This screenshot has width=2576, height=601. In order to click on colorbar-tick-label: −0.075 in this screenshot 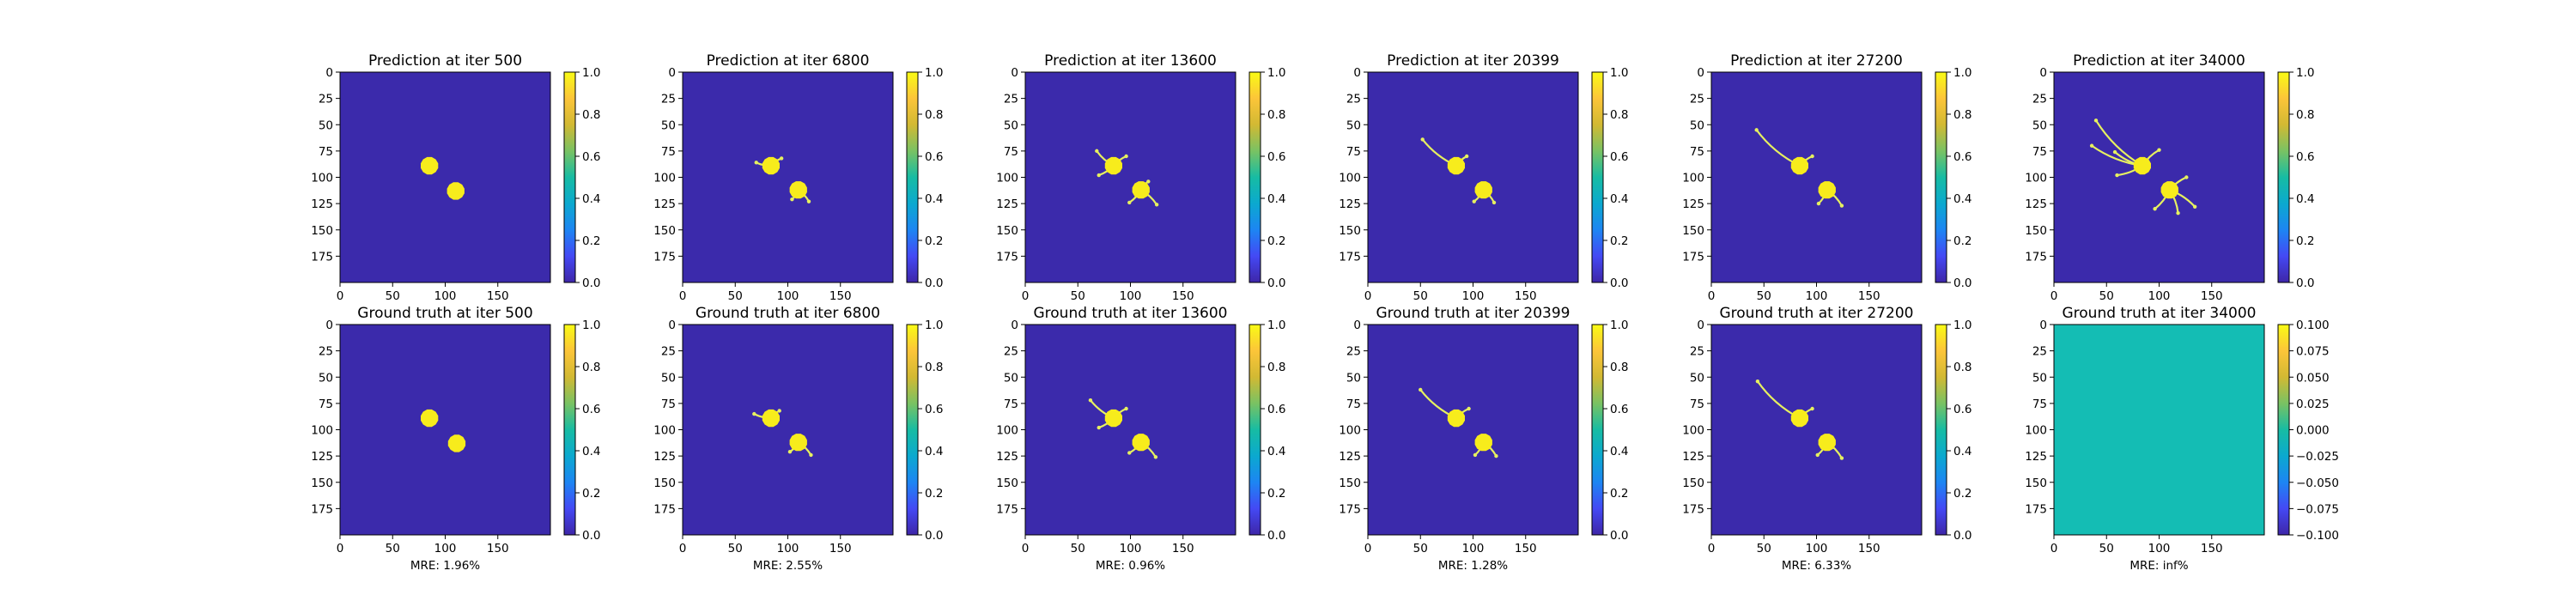, I will do `click(2317, 509)`.